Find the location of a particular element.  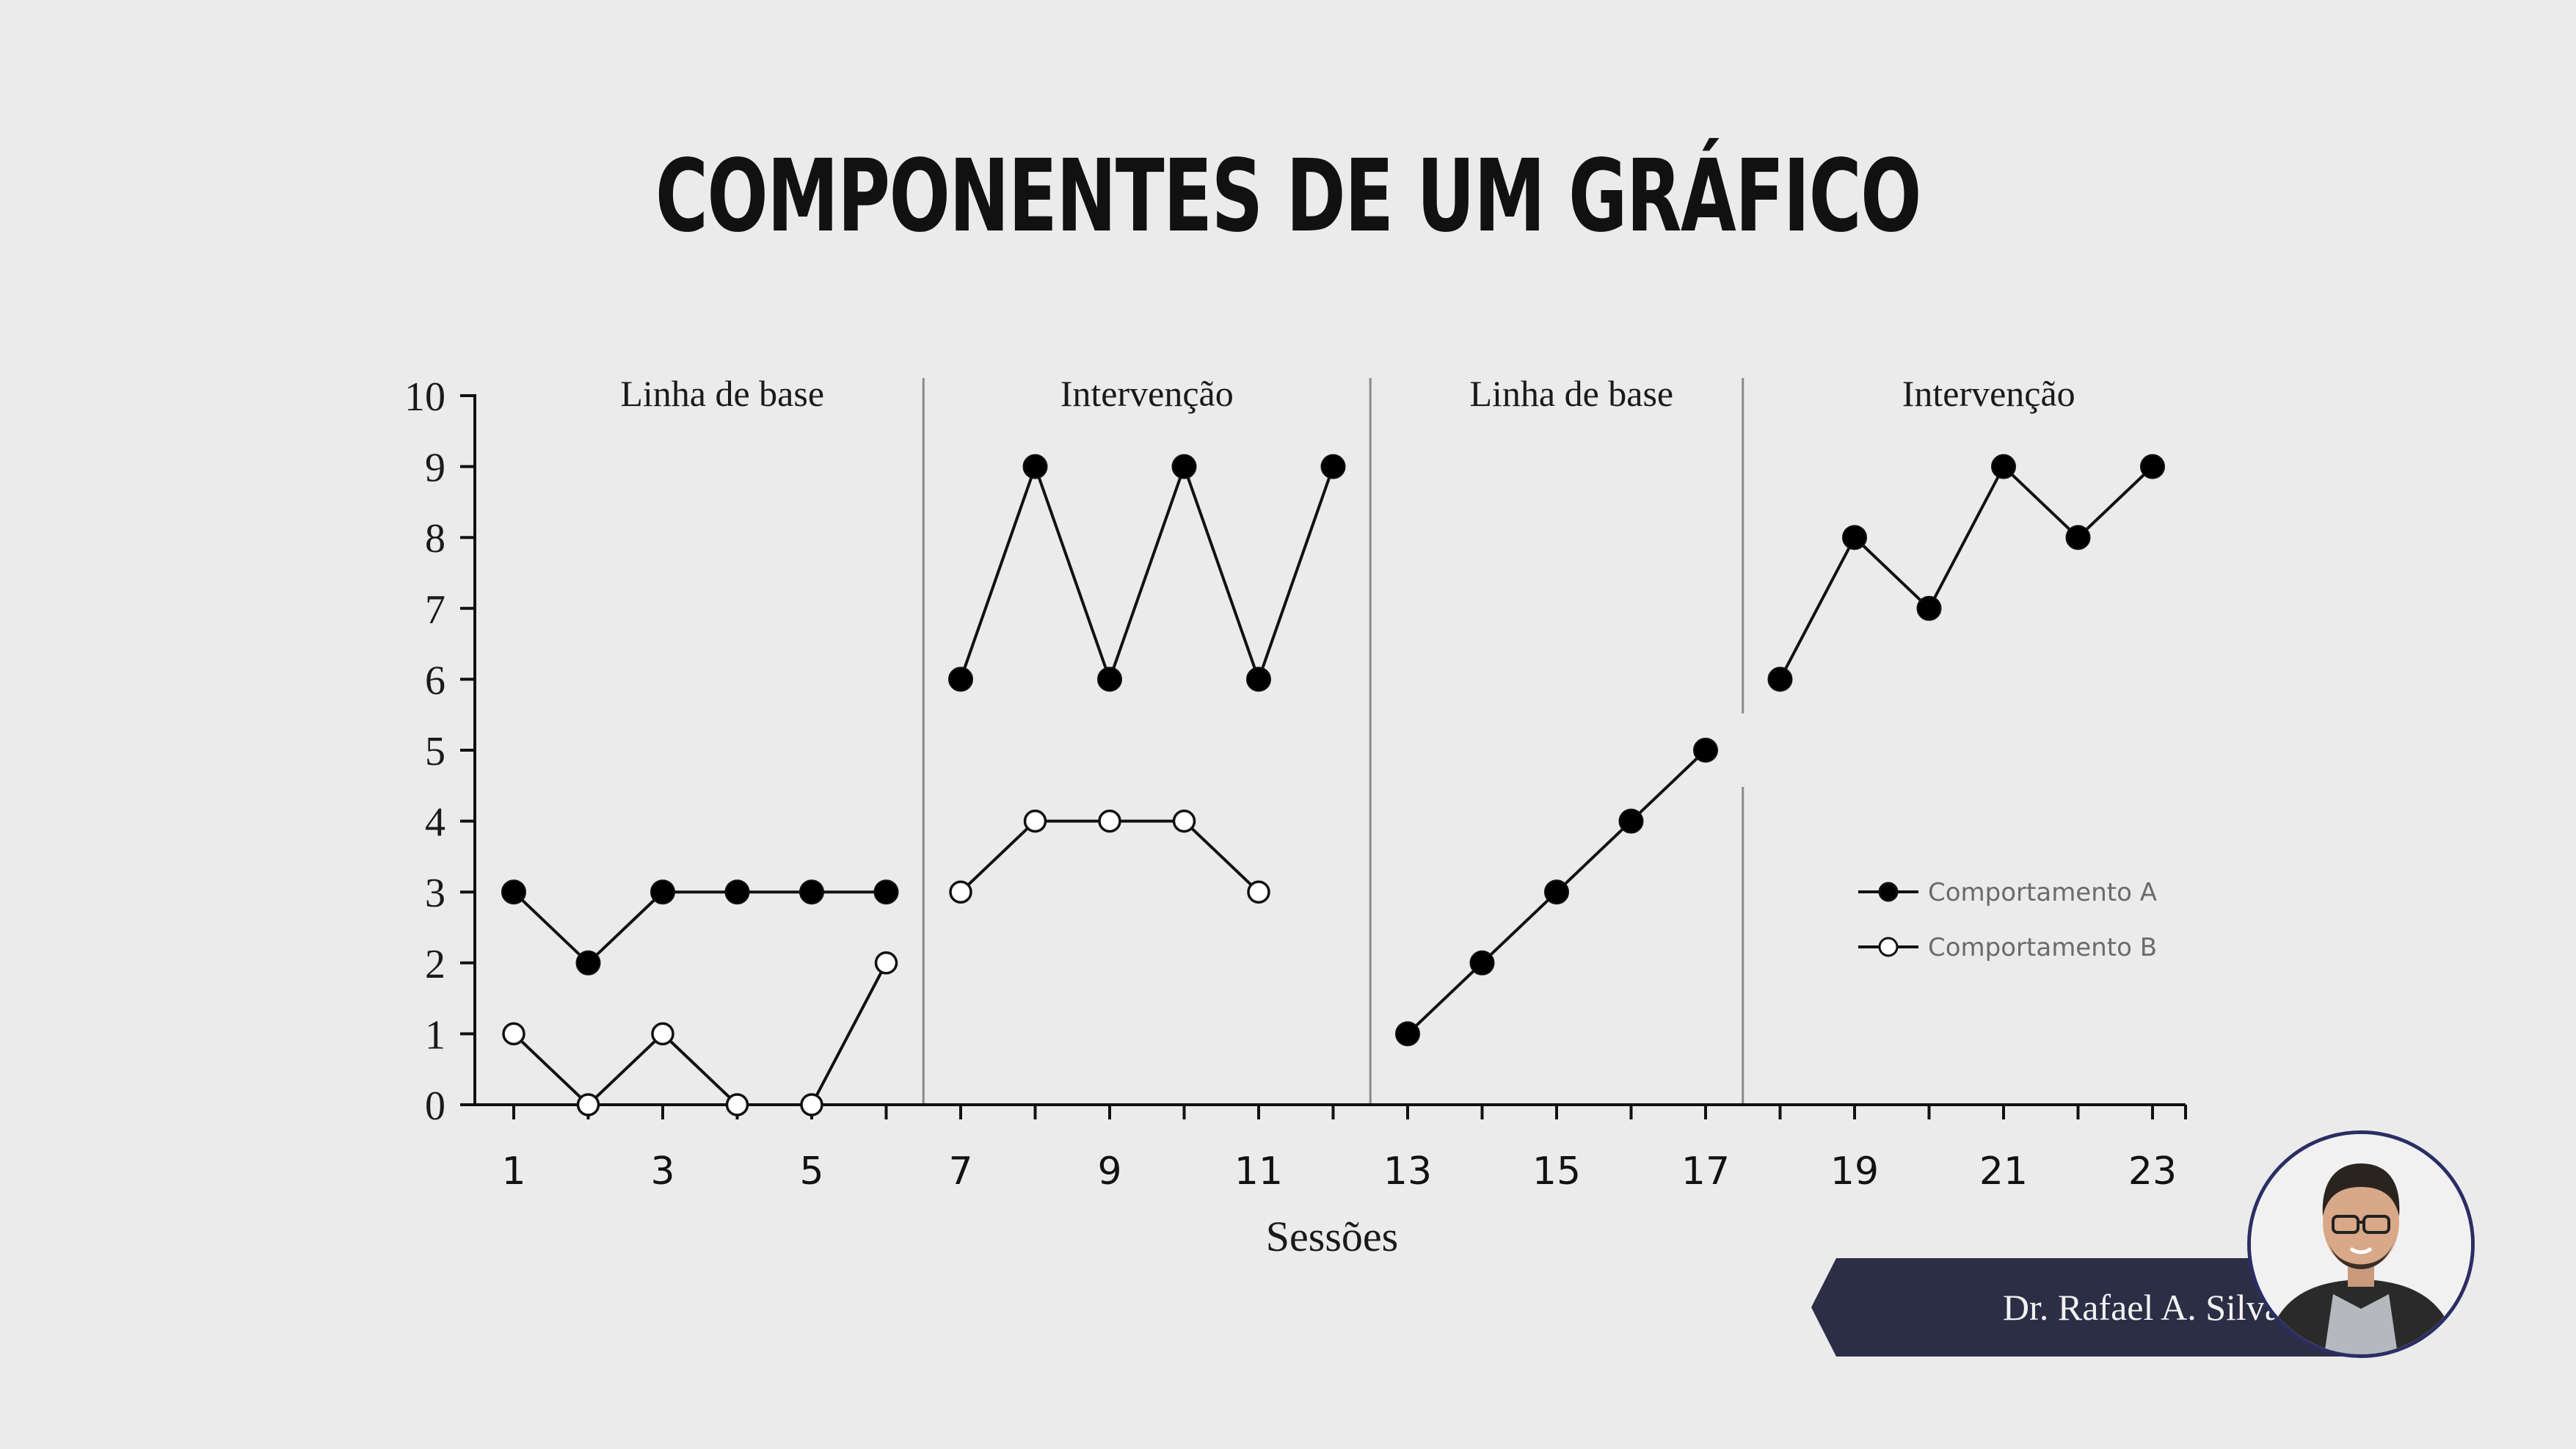

x-tick-label: 17 is located at coordinates (1705, 1172).